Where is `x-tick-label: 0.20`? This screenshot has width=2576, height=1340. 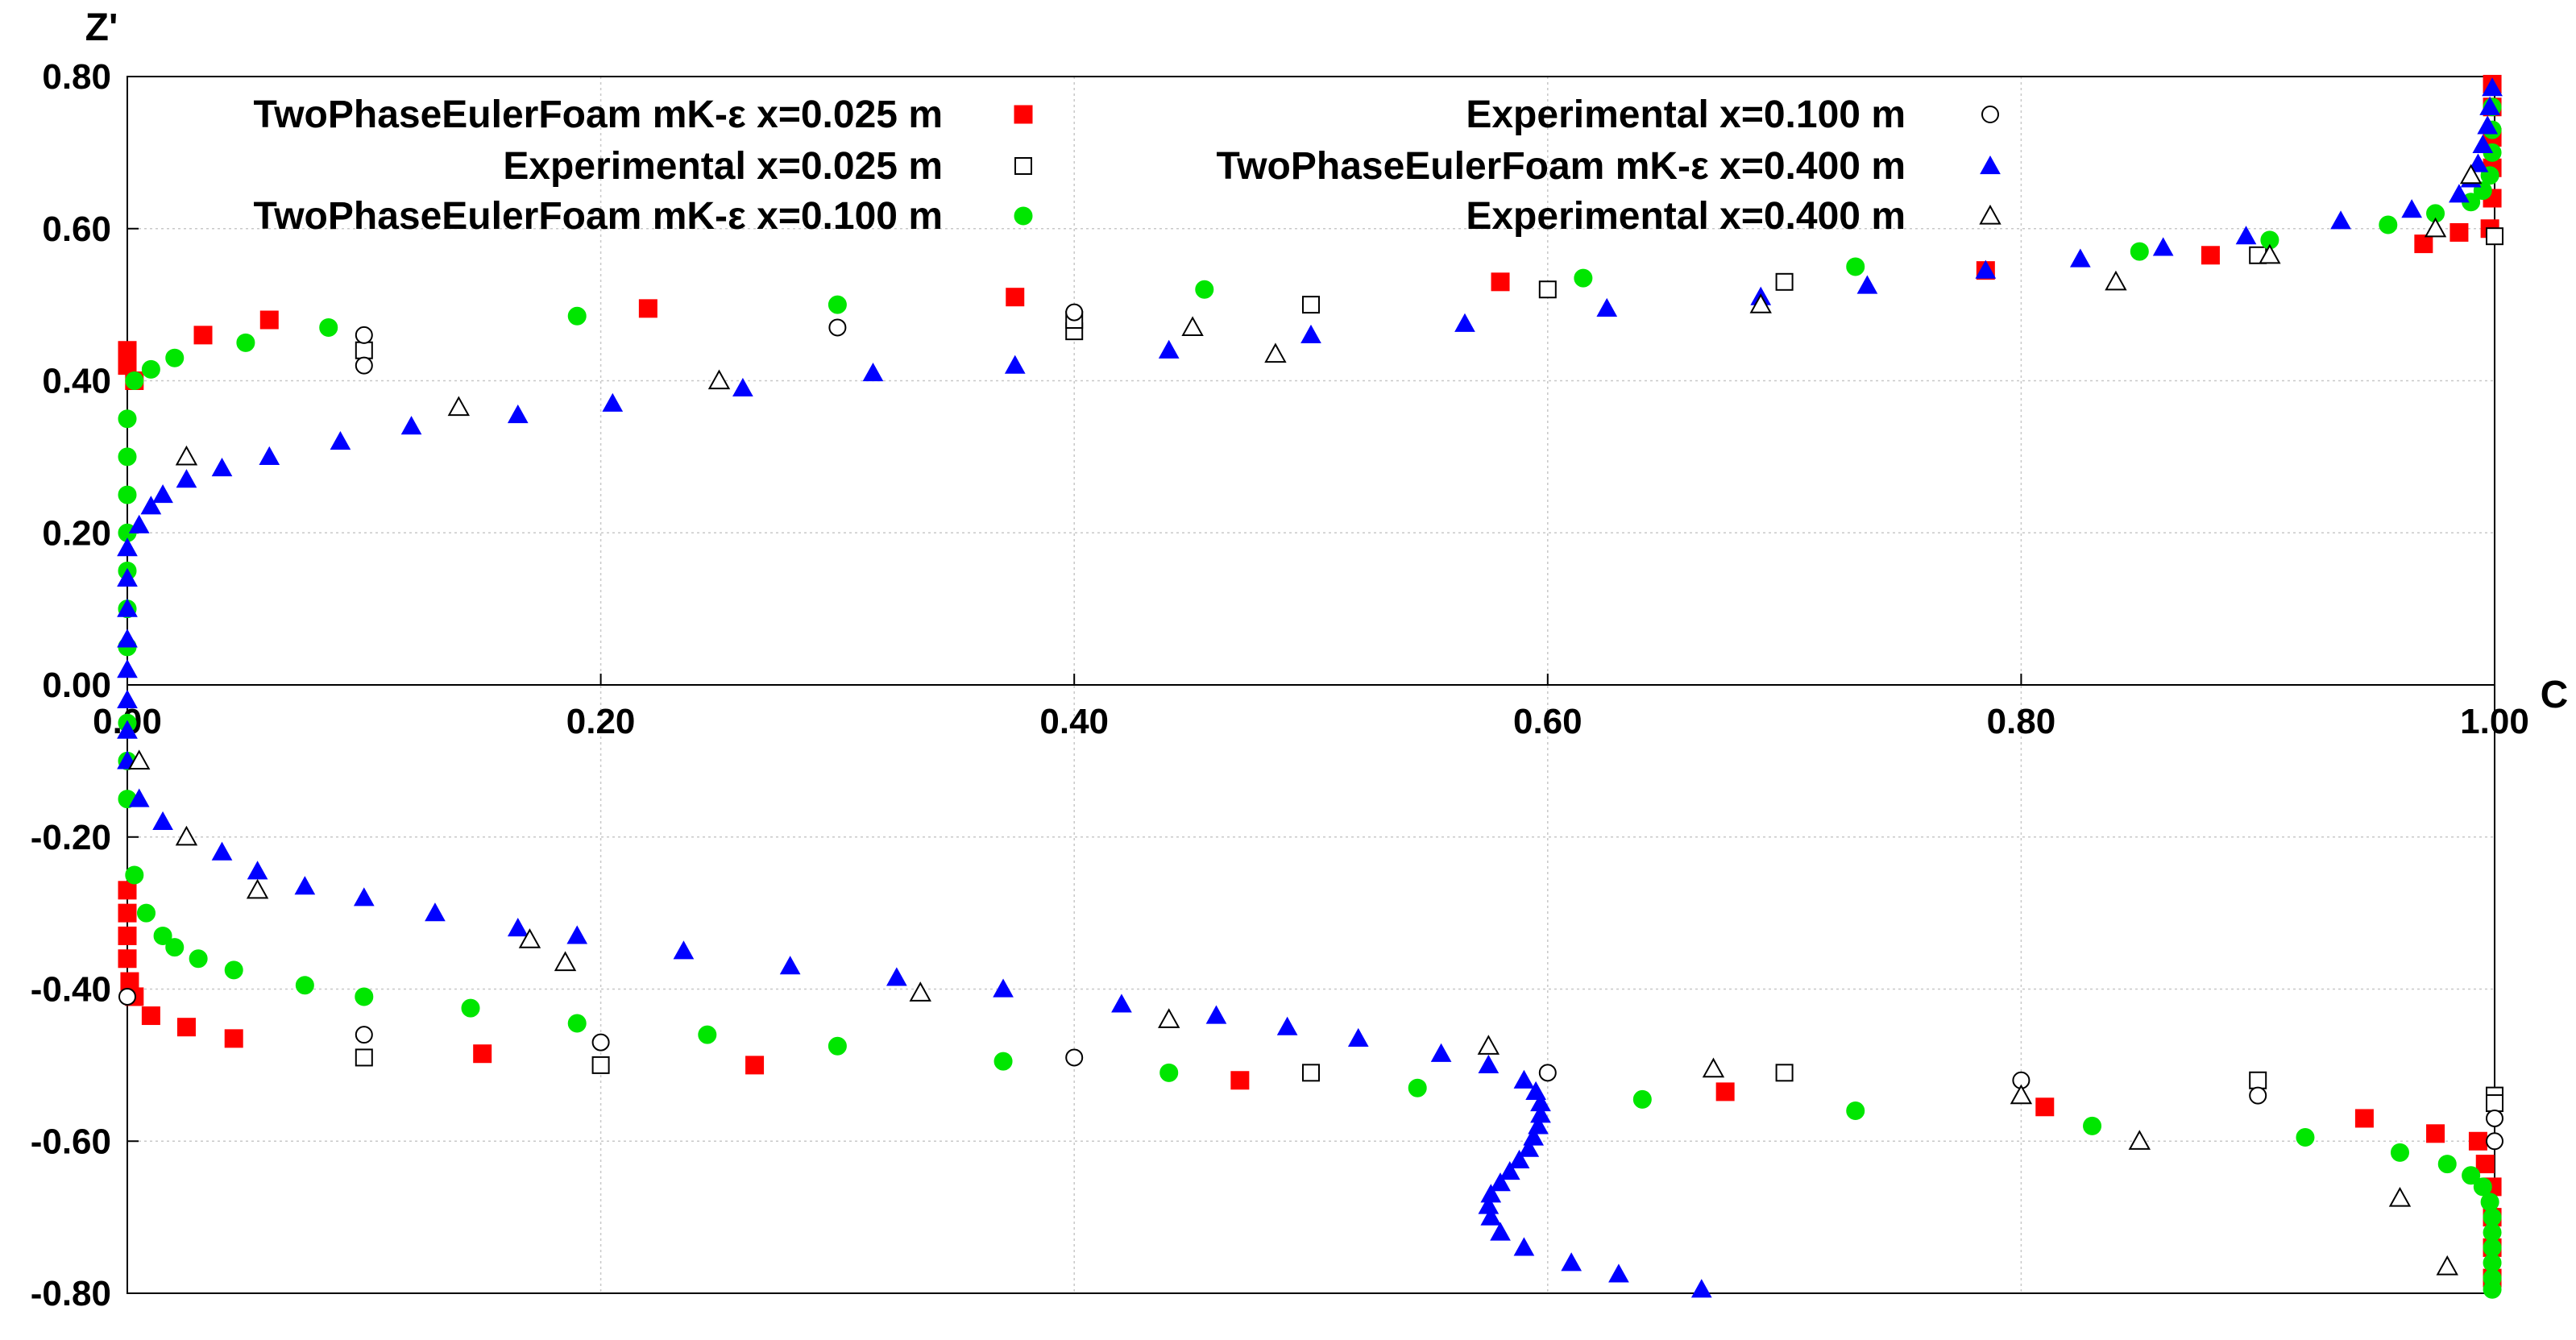 x-tick-label: 0.20 is located at coordinates (601, 721).